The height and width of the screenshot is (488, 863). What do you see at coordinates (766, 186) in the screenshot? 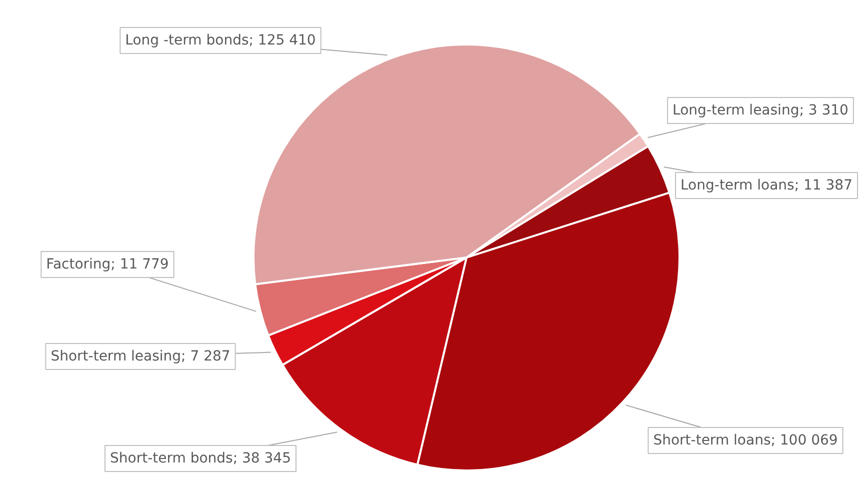
I see `slice-label: Long-term loans; 11 387` at bounding box center [766, 186].